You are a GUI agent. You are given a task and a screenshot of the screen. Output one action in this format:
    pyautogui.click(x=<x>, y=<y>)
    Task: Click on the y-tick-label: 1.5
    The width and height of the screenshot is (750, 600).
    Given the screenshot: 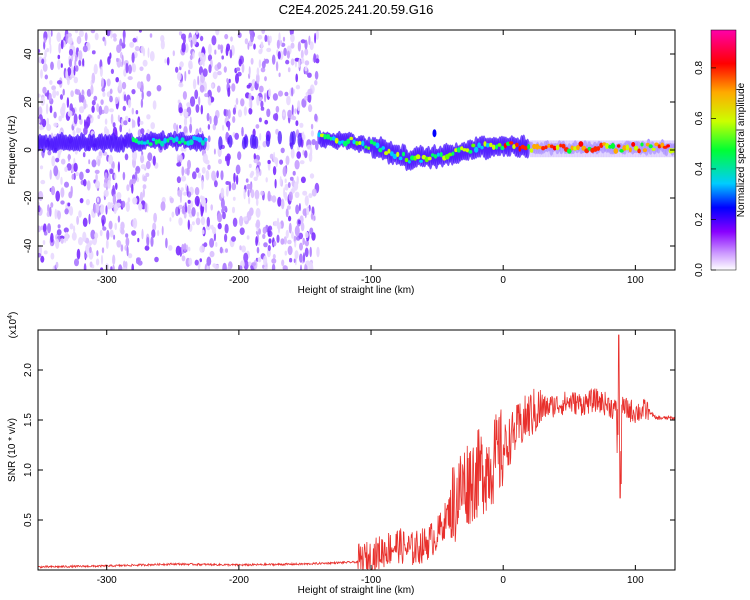 What is the action you would take?
    pyautogui.click(x=28, y=420)
    